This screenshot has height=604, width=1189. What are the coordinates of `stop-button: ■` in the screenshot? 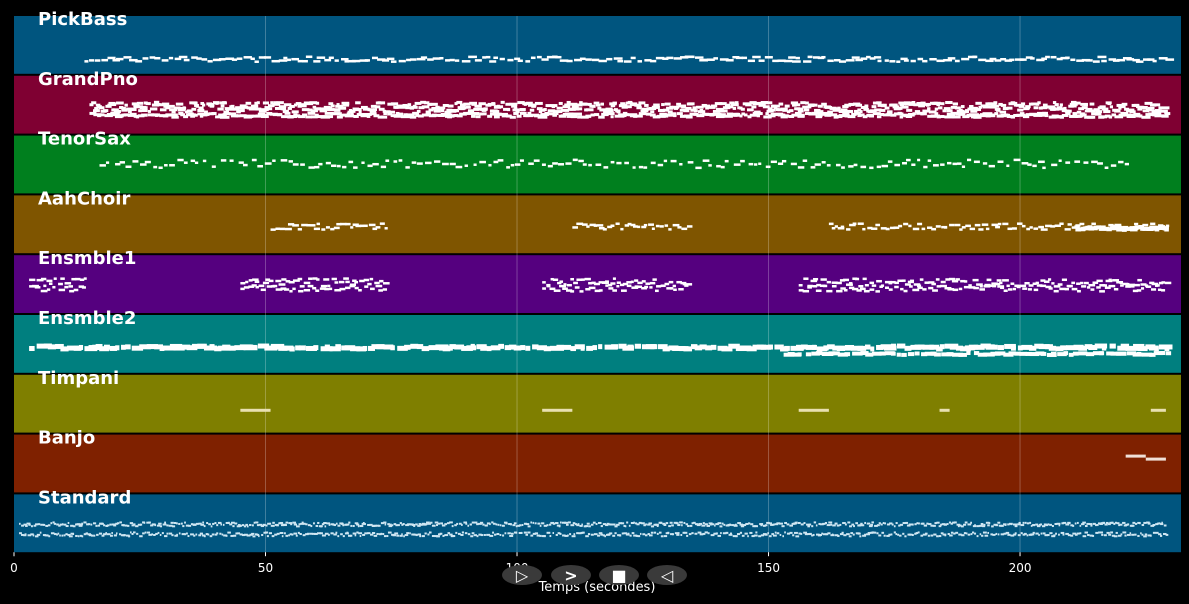 It's located at (619, 575).